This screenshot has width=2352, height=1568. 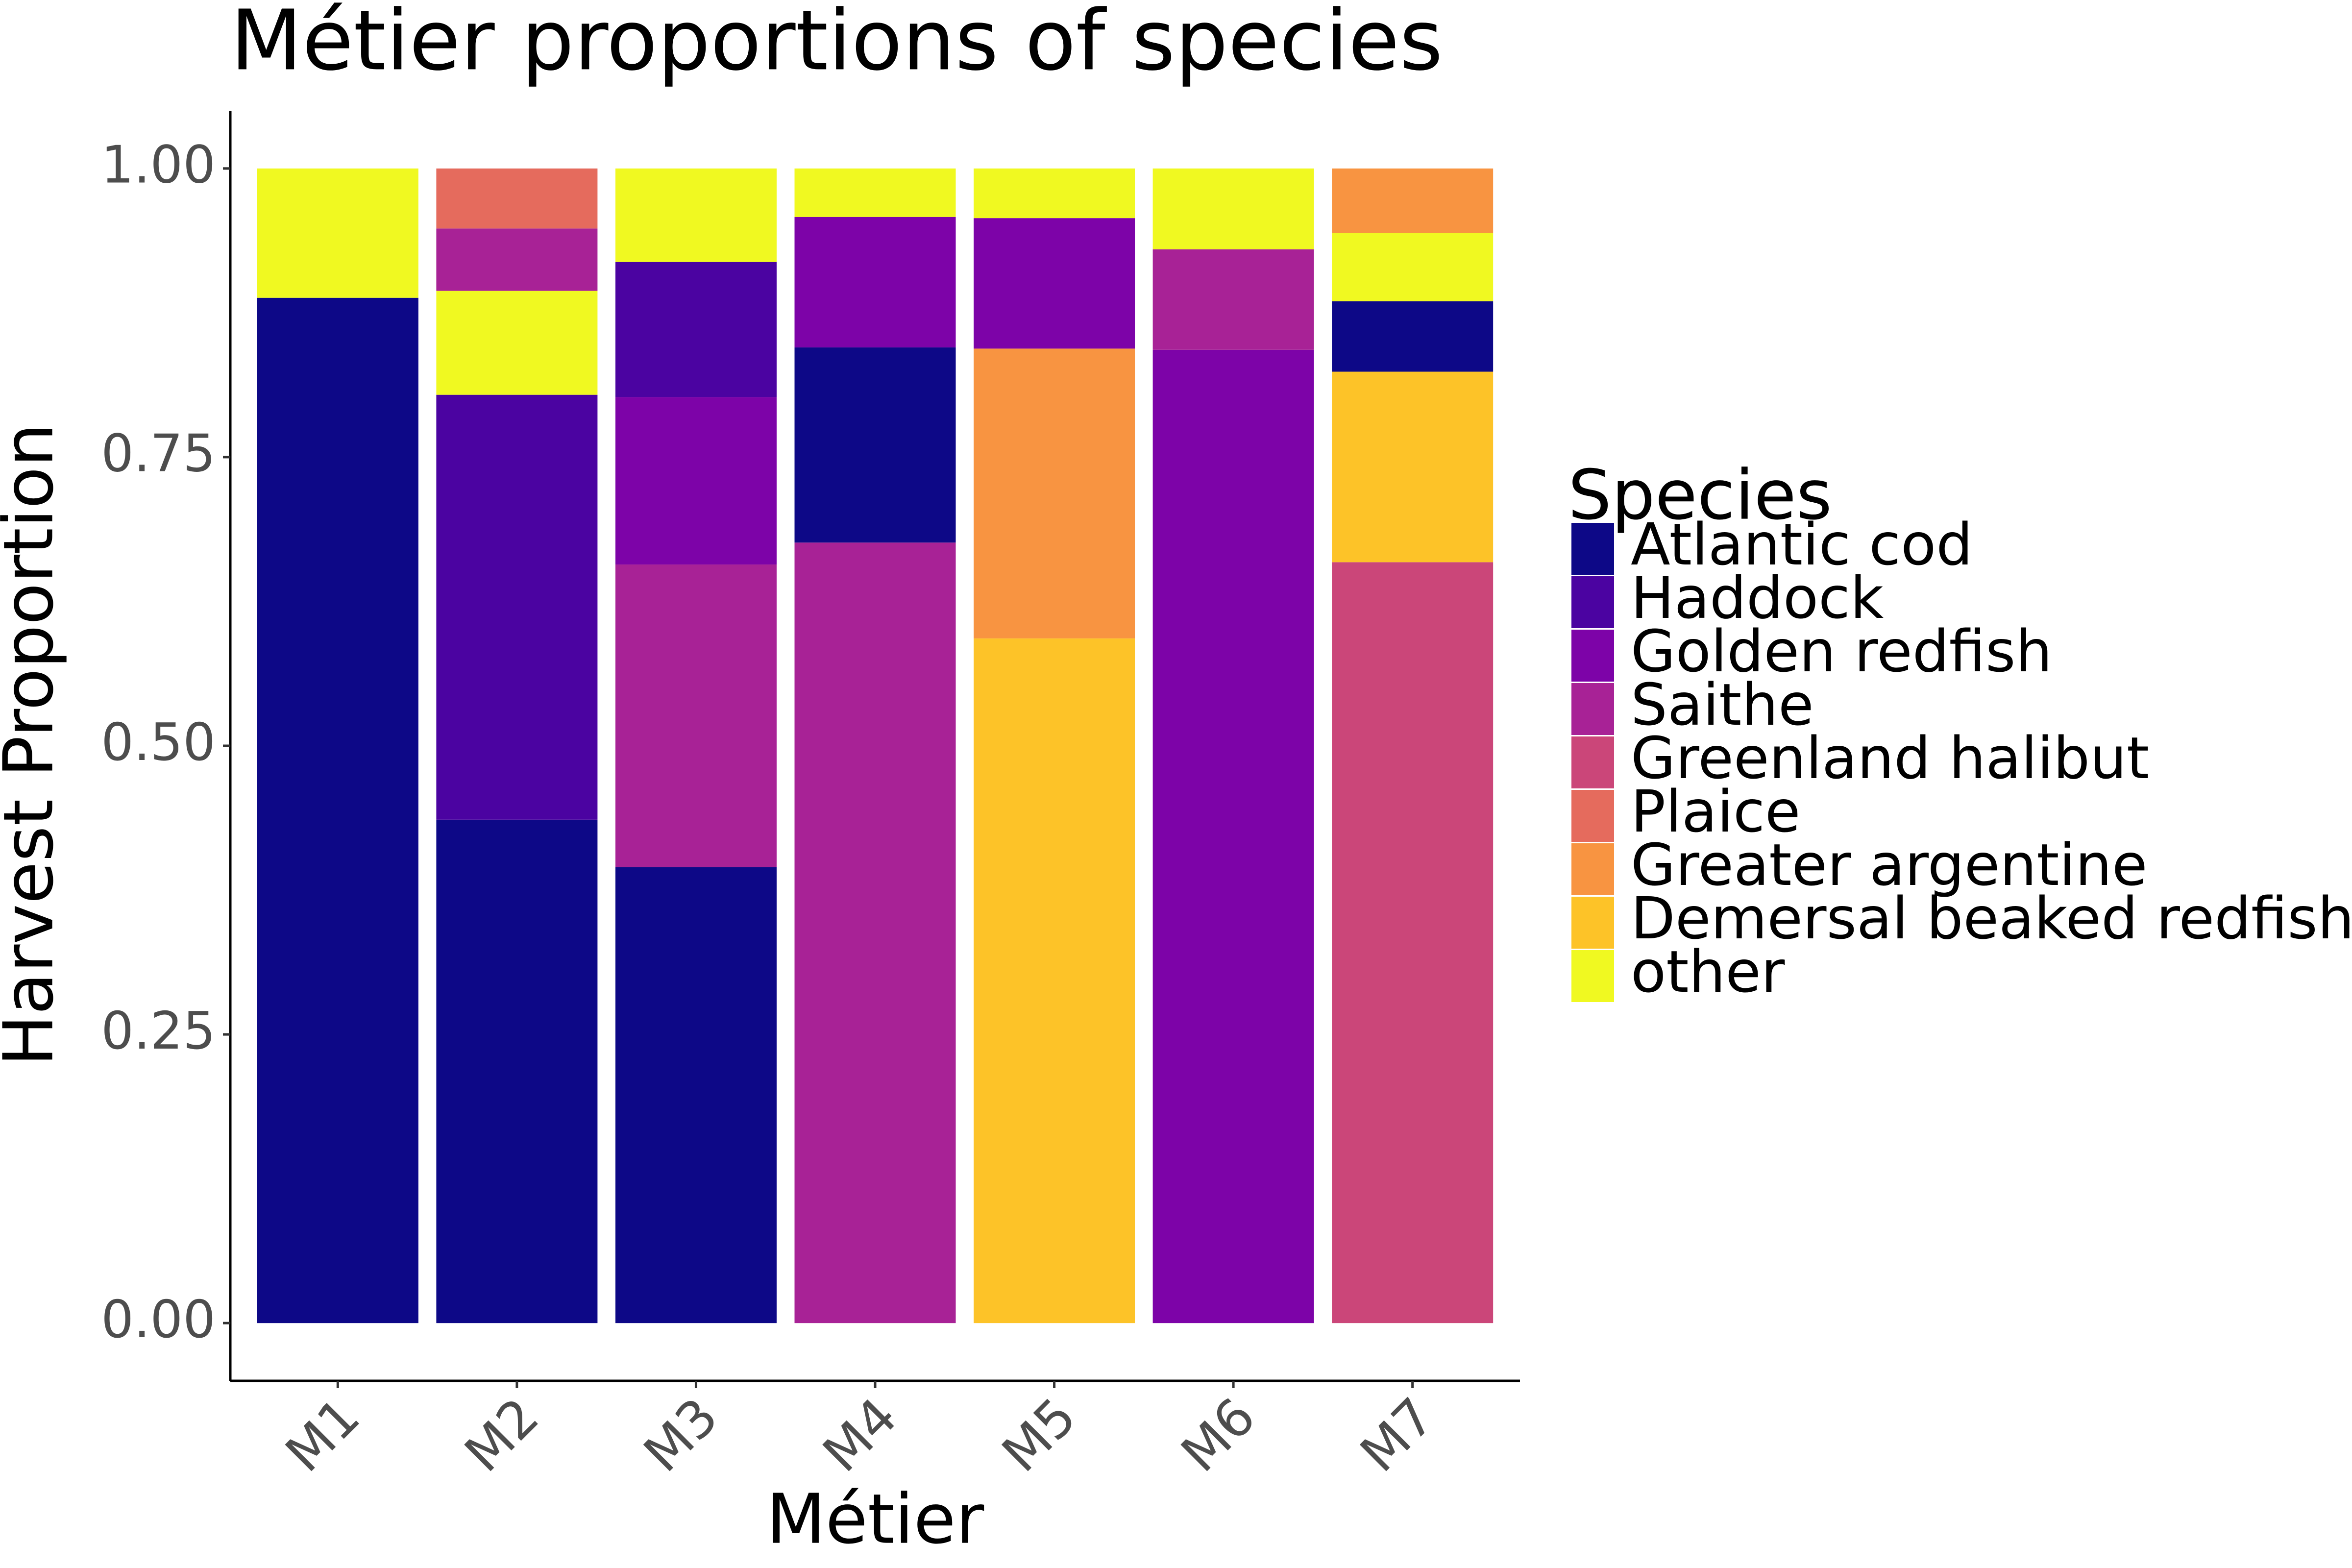 I want to click on y-tick-label: 0.00, so click(x=158, y=1319).